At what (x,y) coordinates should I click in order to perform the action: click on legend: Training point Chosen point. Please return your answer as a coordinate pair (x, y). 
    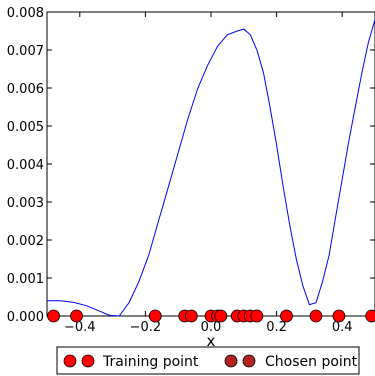
    Looking at the image, I should click on (208, 360).